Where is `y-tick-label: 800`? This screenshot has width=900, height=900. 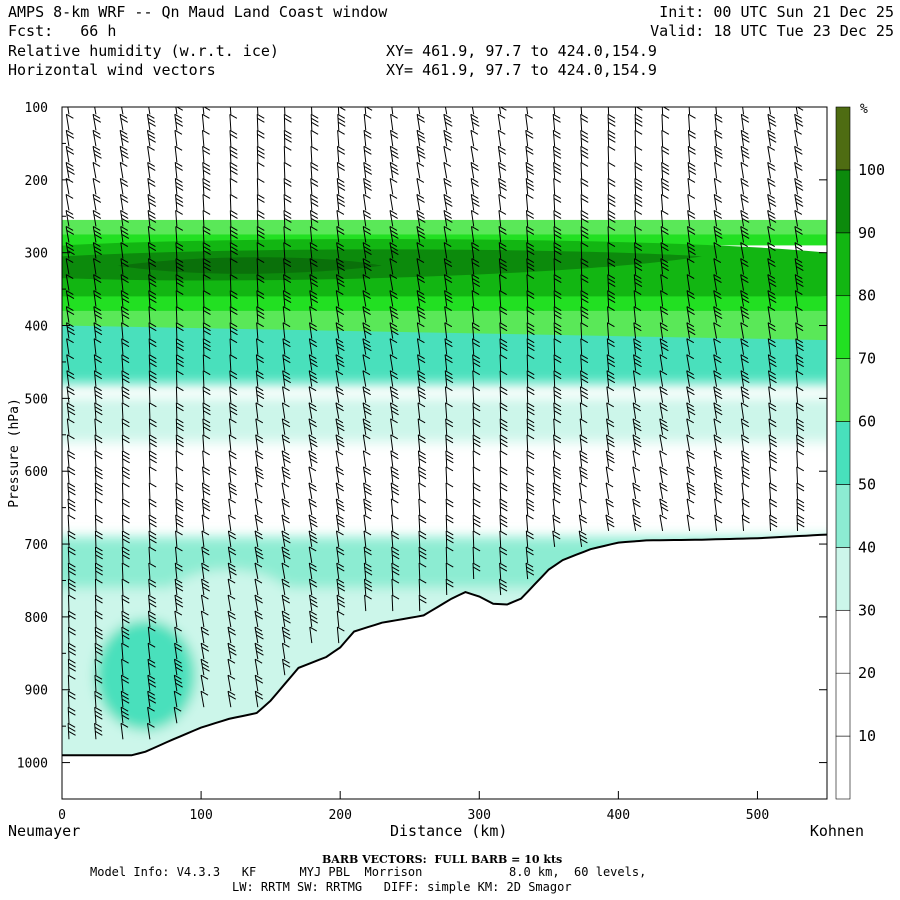 y-tick-label: 800 is located at coordinates (36, 618).